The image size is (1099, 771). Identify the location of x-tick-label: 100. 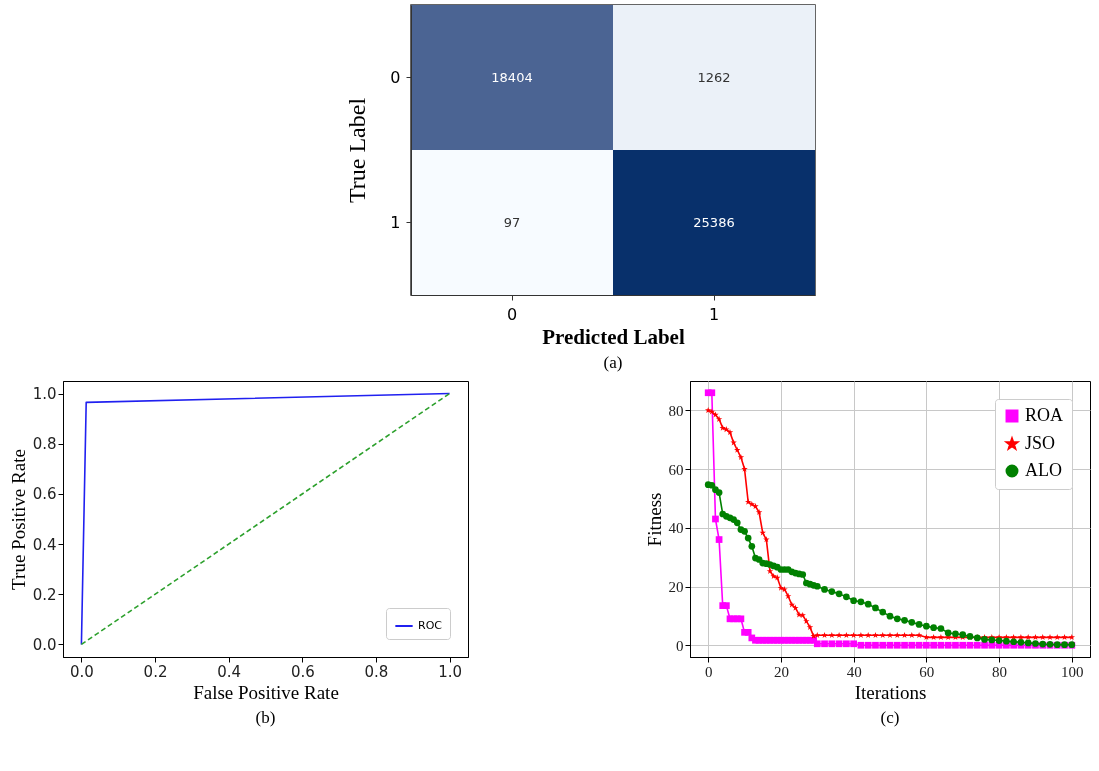
(1072, 671).